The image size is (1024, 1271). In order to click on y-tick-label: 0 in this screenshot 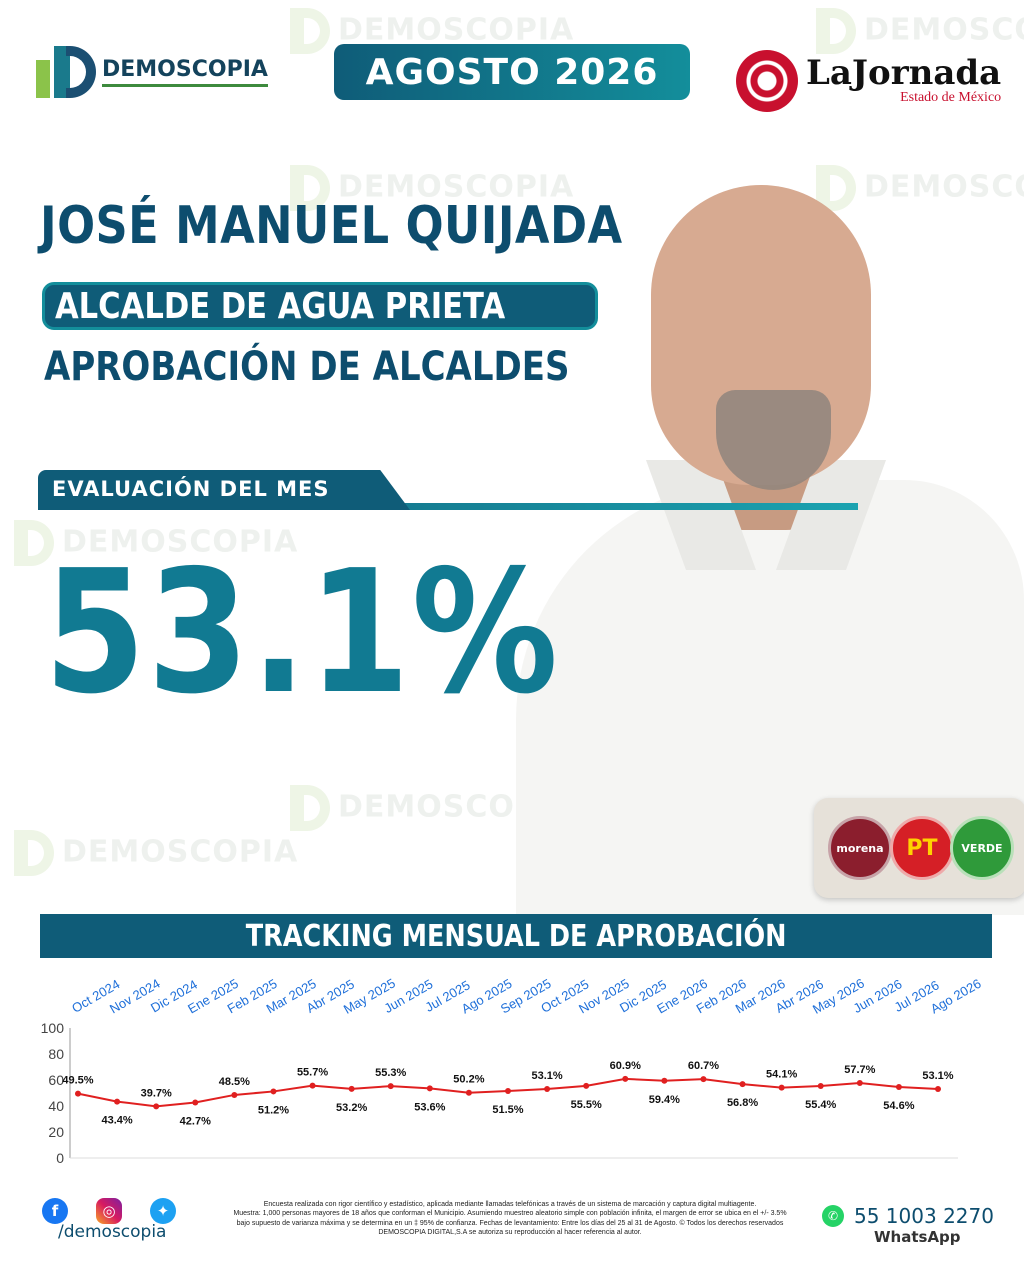, I will do `click(60, 1158)`.